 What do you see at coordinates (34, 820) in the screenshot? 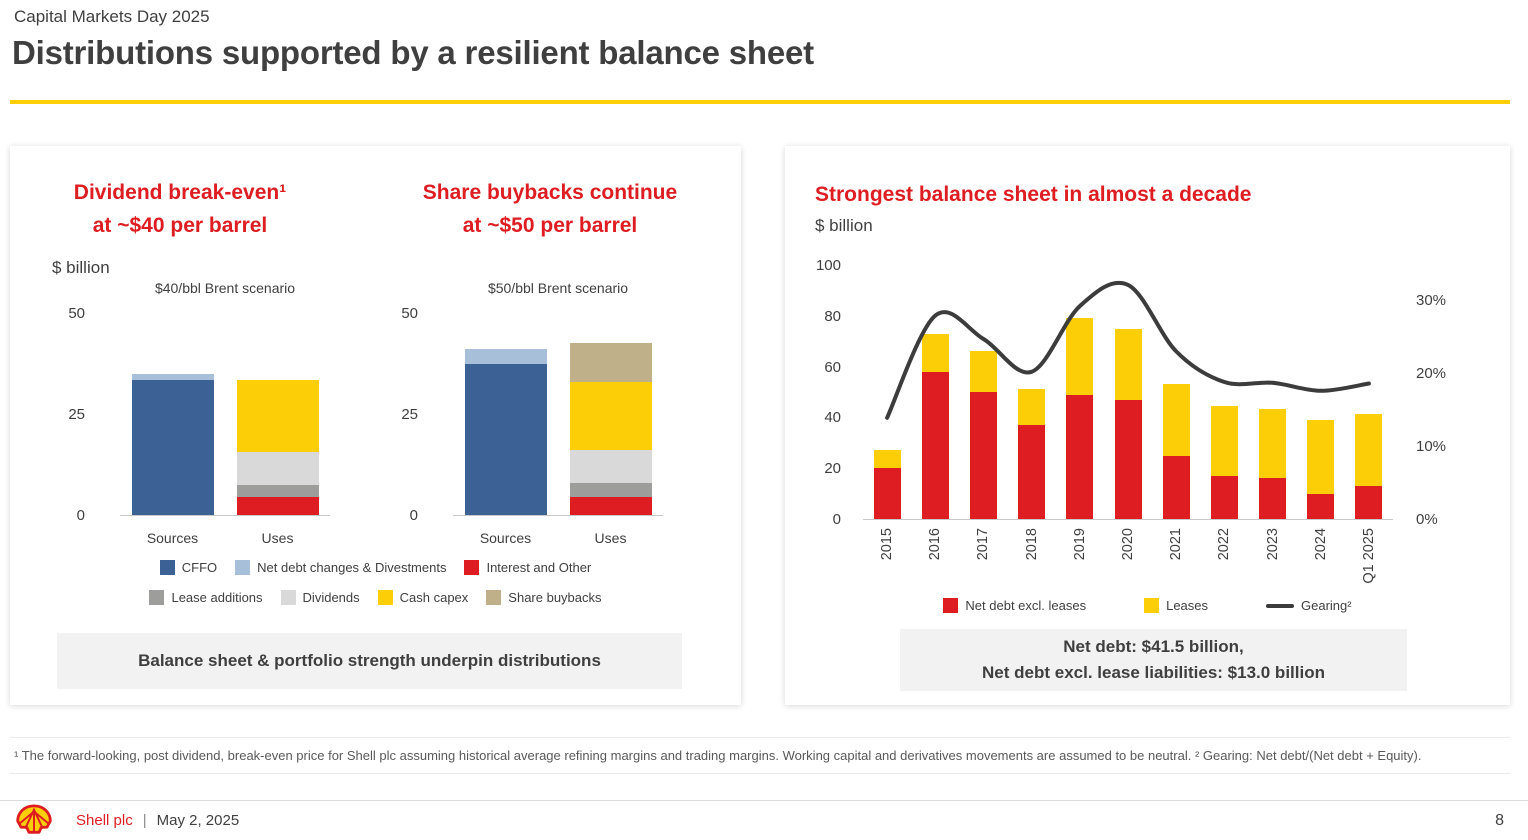
I see `shell-logo-icon` at bounding box center [34, 820].